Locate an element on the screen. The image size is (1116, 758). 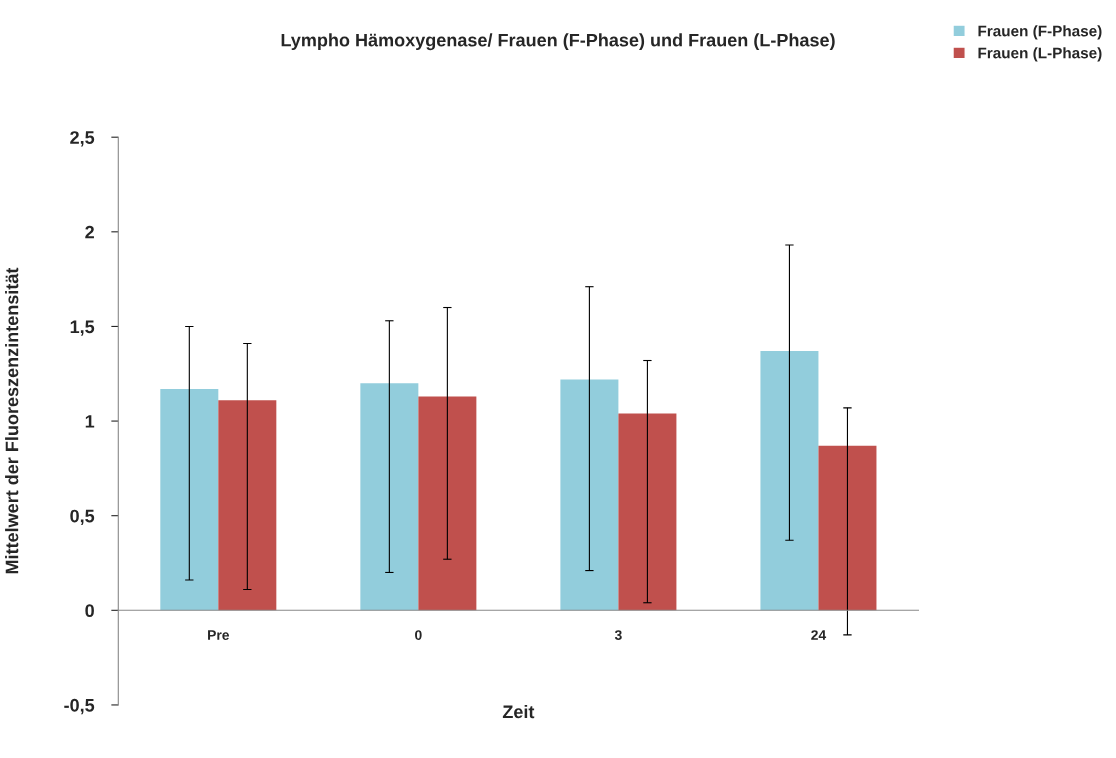
y-tick-label: 2,5 is located at coordinates (82, 139).